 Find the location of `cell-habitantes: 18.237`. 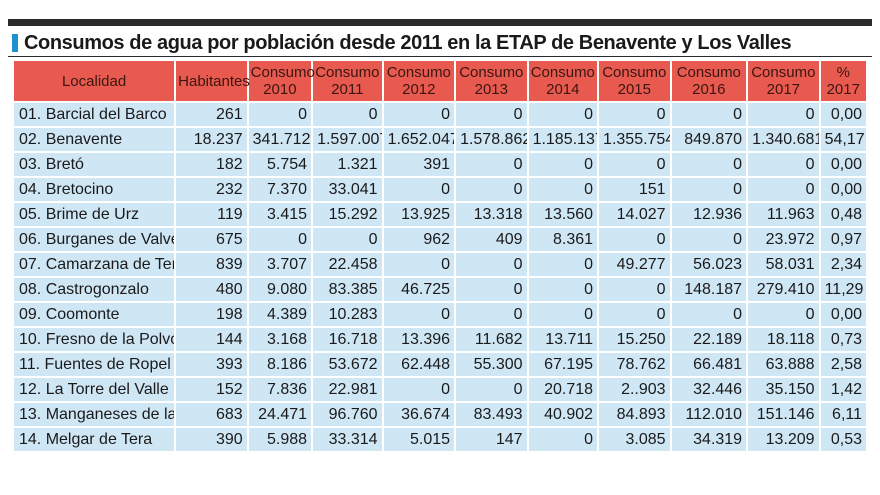

cell-habitantes: 18.237 is located at coordinates (211, 139).